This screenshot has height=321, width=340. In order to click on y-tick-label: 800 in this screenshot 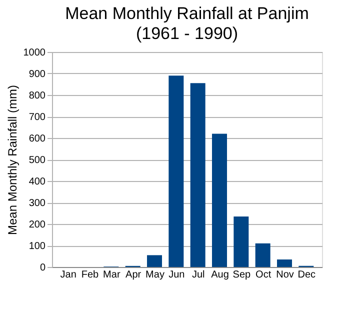, I will do `click(37, 96)`.